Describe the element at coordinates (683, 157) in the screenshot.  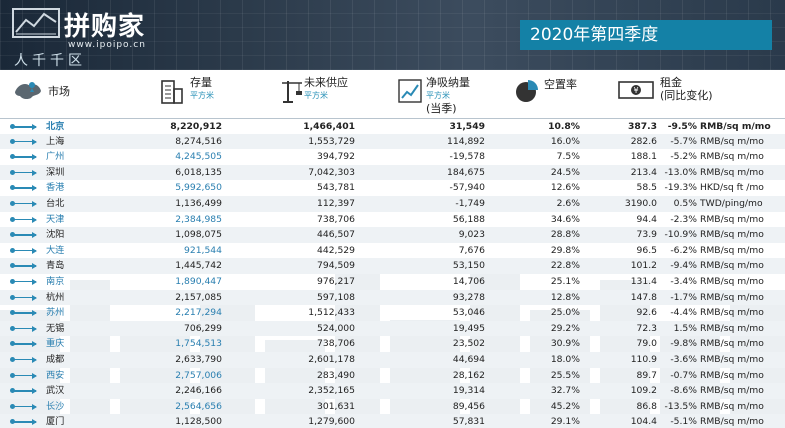
I see `cell-rent-change: -5.2%` at that location.